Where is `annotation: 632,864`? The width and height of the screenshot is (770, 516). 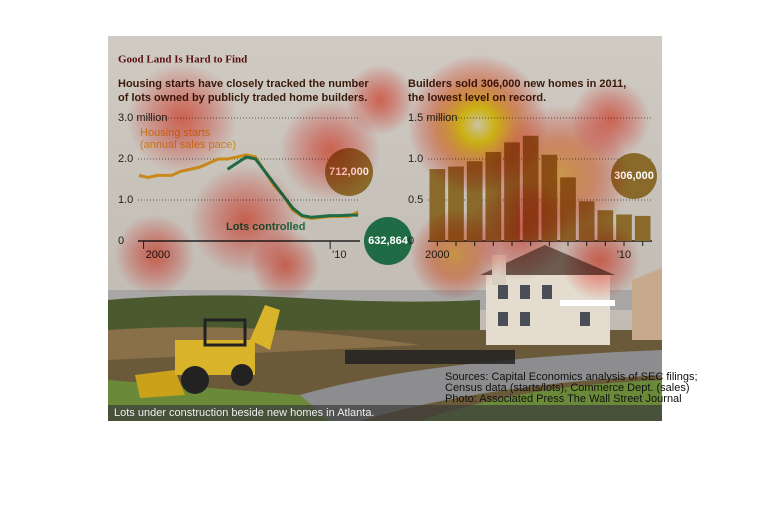
annotation: 632,864 is located at coordinates (388, 241).